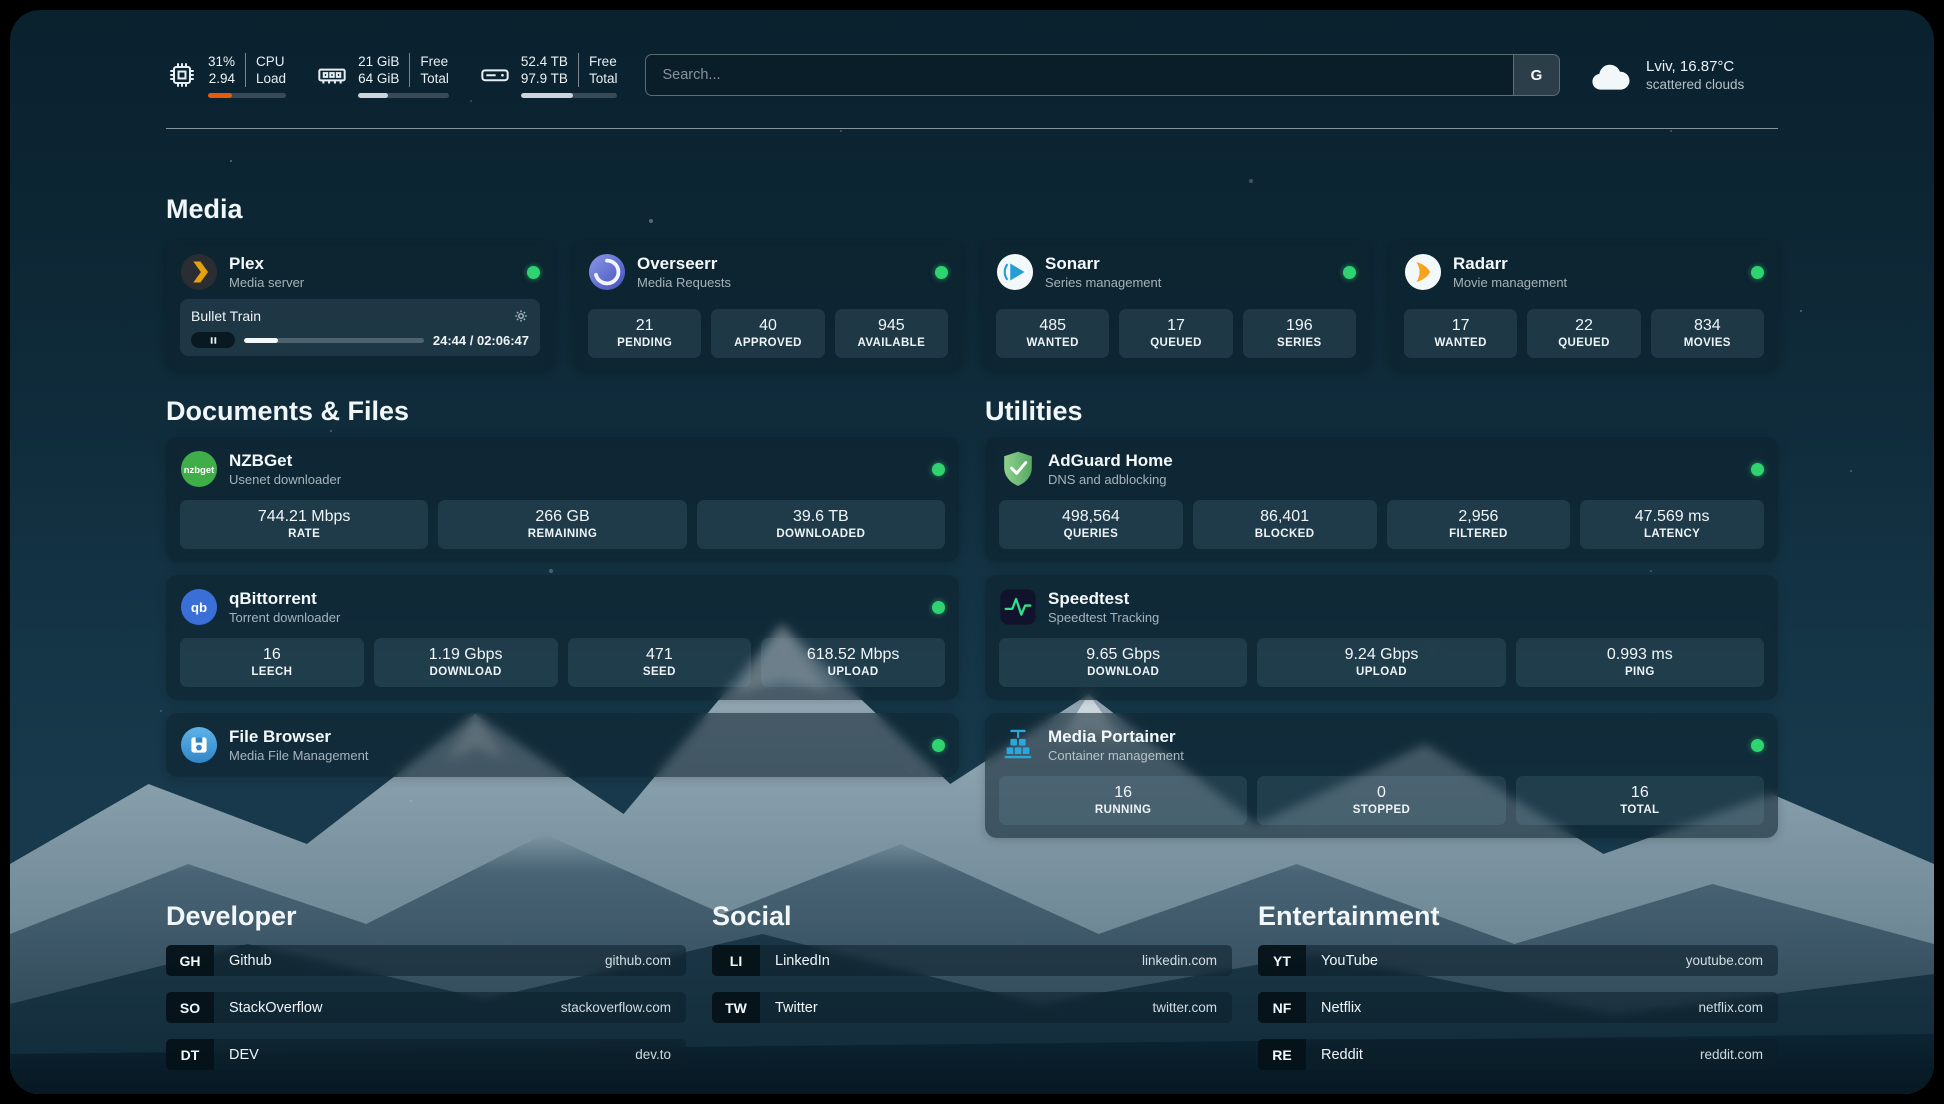 This screenshot has height=1104, width=1944. Describe the element at coordinates (603, 69) in the screenshot. I see `disk-labels: Free Total` at that location.